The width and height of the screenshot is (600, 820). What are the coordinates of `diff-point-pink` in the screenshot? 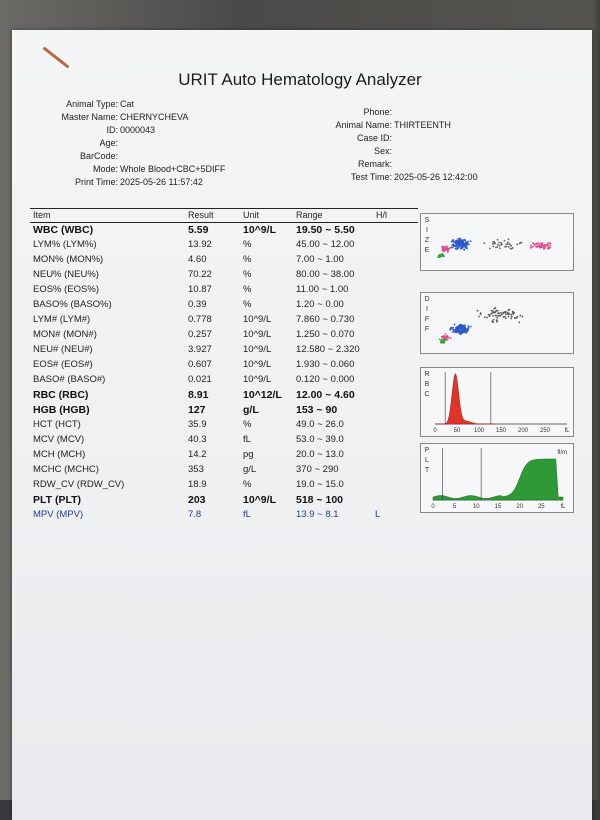 It's located at (447, 336).